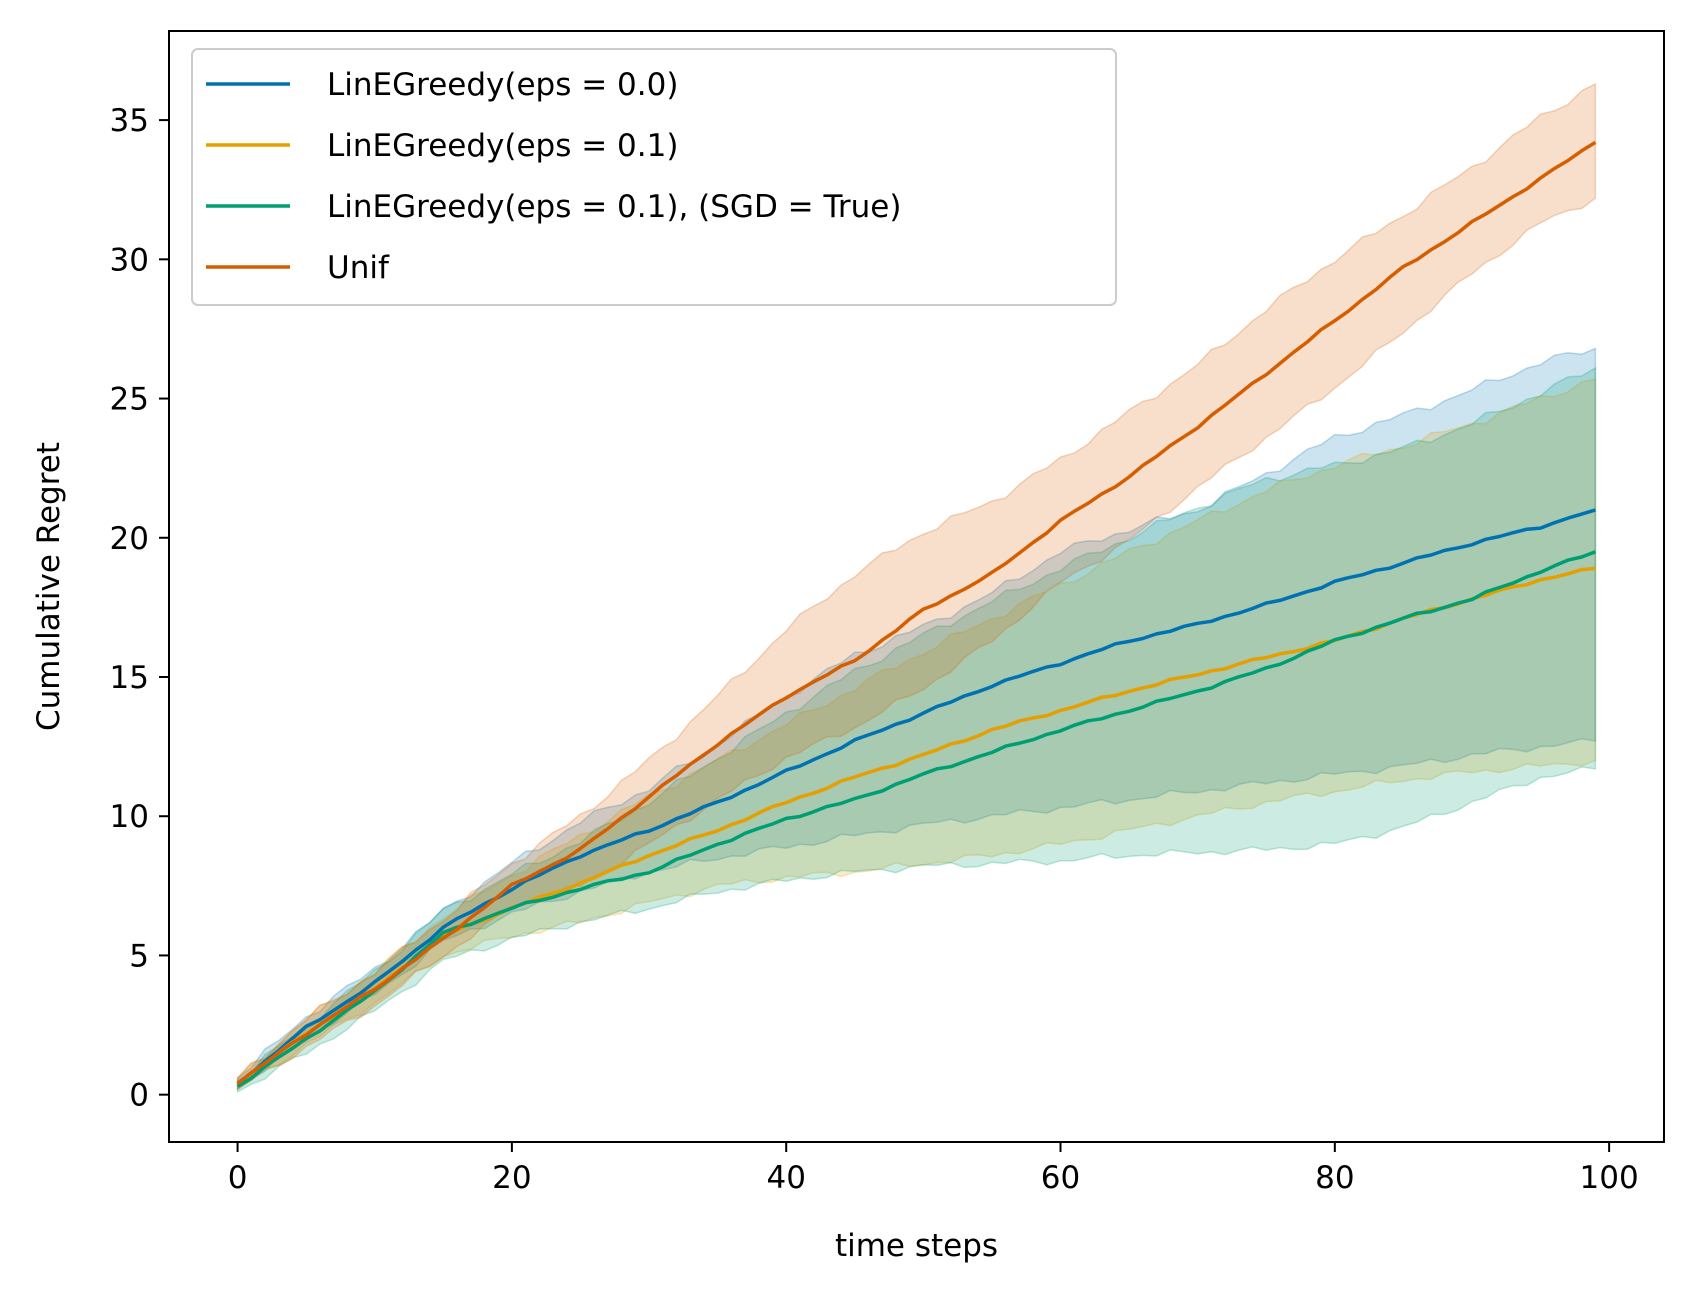 The width and height of the screenshot is (1686, 1294). I want to click on y-tick-label: 35, so click(129, 121).